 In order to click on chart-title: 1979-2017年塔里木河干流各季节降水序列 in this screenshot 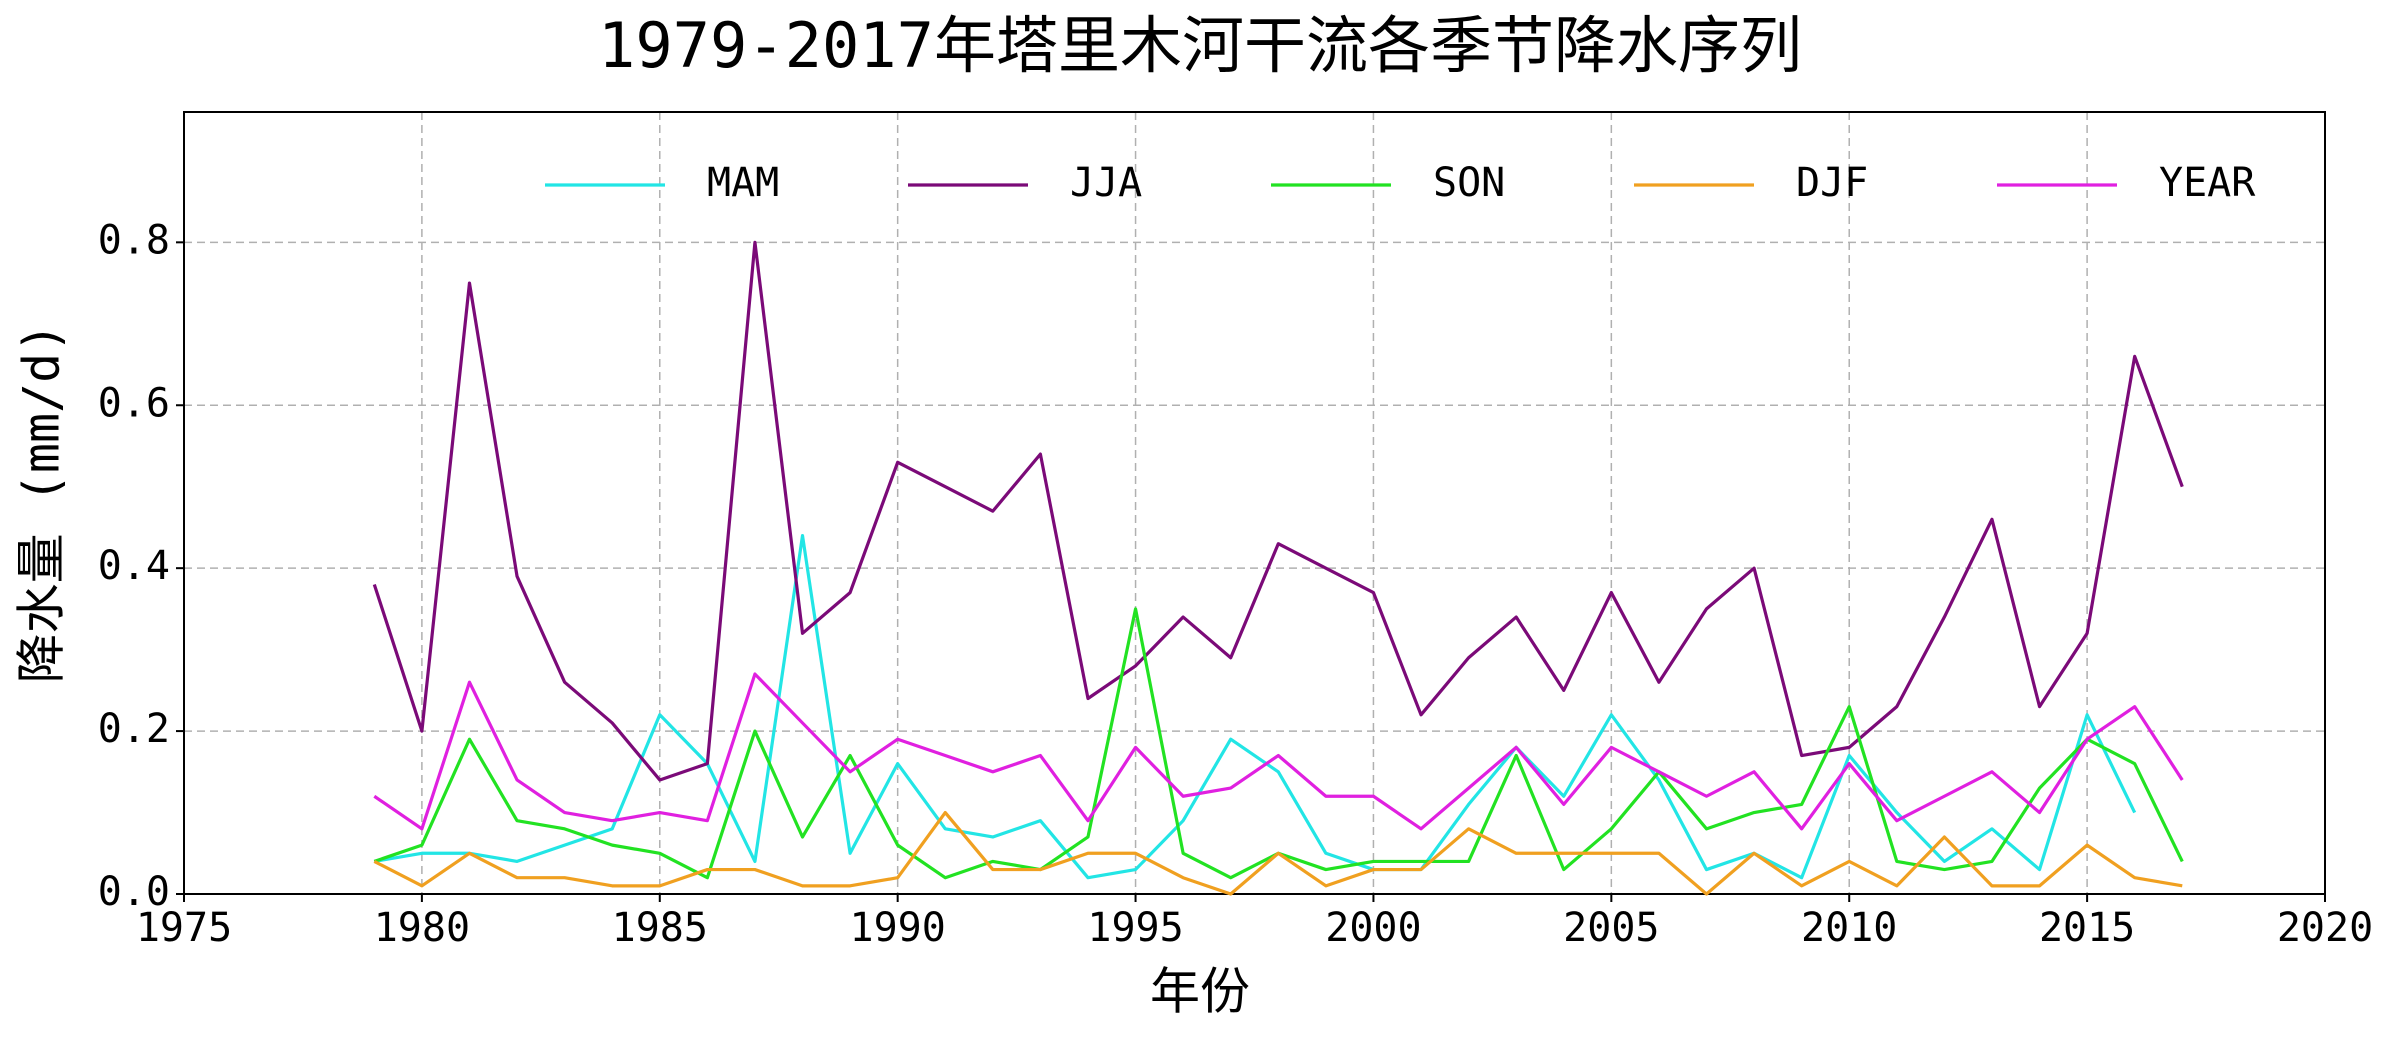, I will do `click(1200, 45)`.